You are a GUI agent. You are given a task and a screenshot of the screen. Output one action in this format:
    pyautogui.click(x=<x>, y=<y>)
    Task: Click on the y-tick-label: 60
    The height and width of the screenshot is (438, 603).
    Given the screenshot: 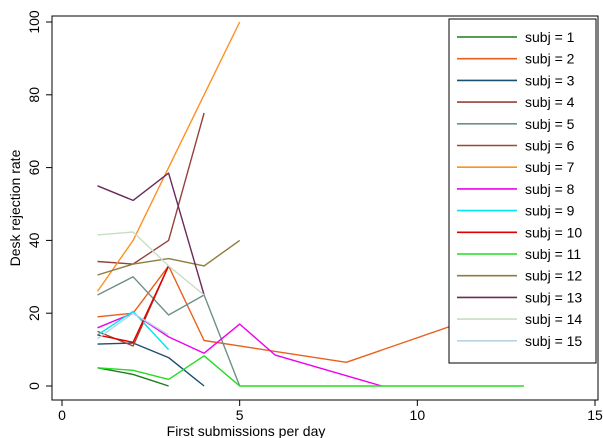 What is the action you would take?
    pyautogui.click(x=34, y=168)
    